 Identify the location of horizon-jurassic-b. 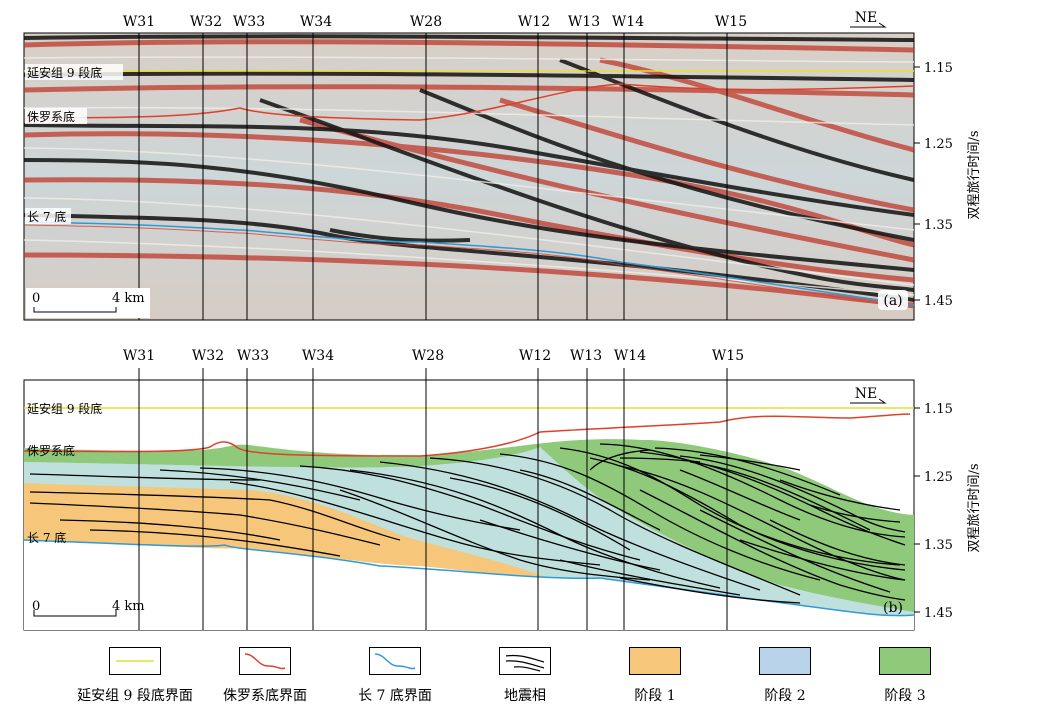
(467, 435).